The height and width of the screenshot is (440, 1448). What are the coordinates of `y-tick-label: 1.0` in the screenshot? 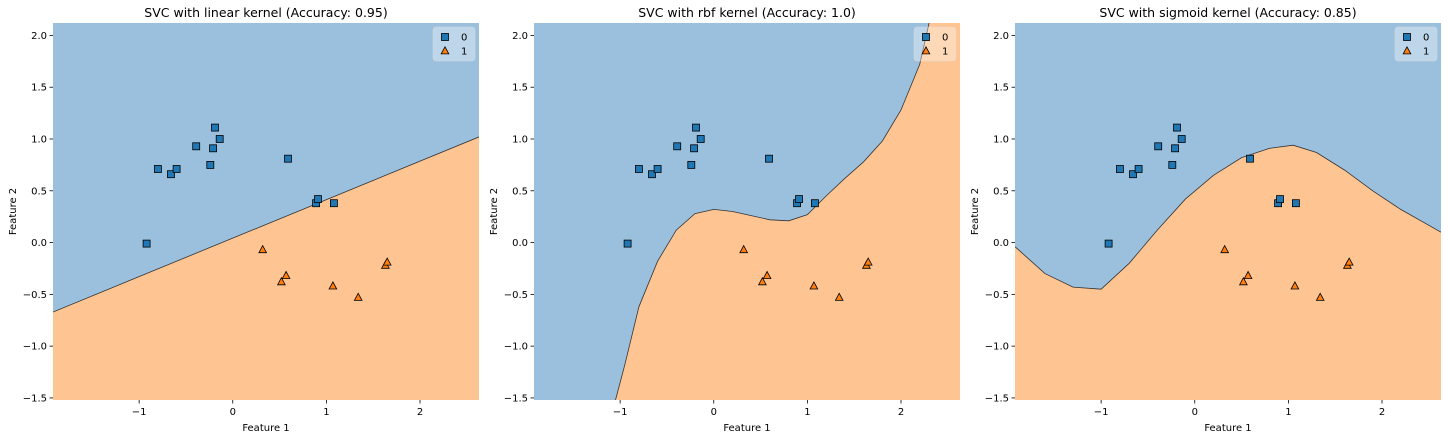 It's located at (1001, 140).